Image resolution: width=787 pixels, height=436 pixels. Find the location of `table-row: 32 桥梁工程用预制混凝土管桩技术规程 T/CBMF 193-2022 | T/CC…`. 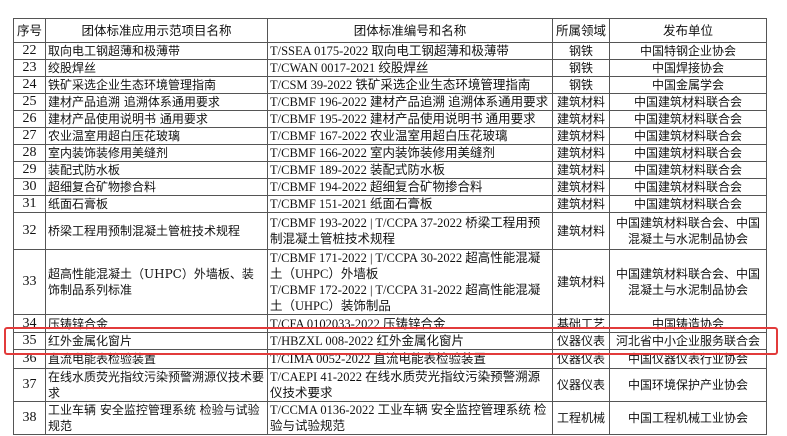

table-row: 32 桥梁工程用预制混凝土管桩技术规程 T/CBMF 193-2022 | T/CC… is located at coordinates (390, 231).